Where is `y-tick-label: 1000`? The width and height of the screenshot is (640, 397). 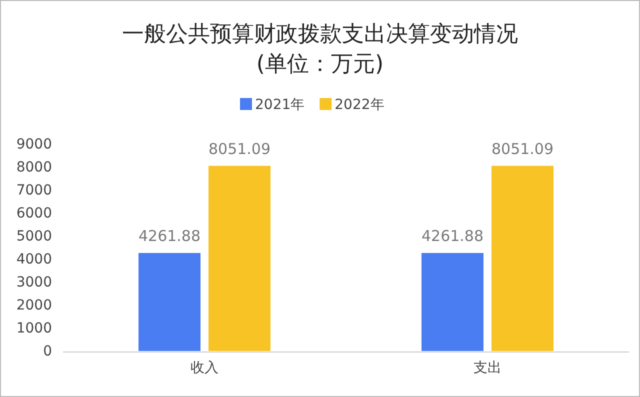
y-tick-label: 1000 is located at coordinates (34, 328).